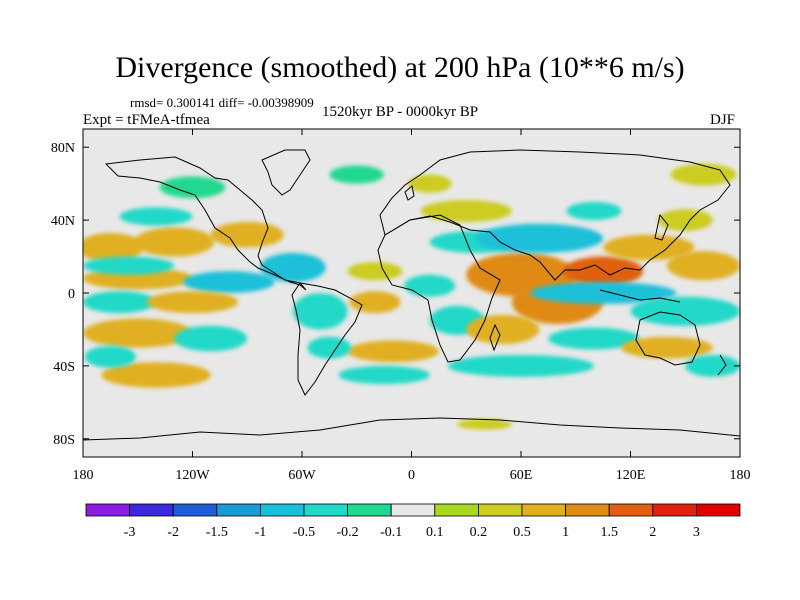 Image resolution: width=800 pixels, height=600 pixels. Describe the element at coordinates (302, 475) in the screenshot. I see `x-tick-label: 60W` at that location.